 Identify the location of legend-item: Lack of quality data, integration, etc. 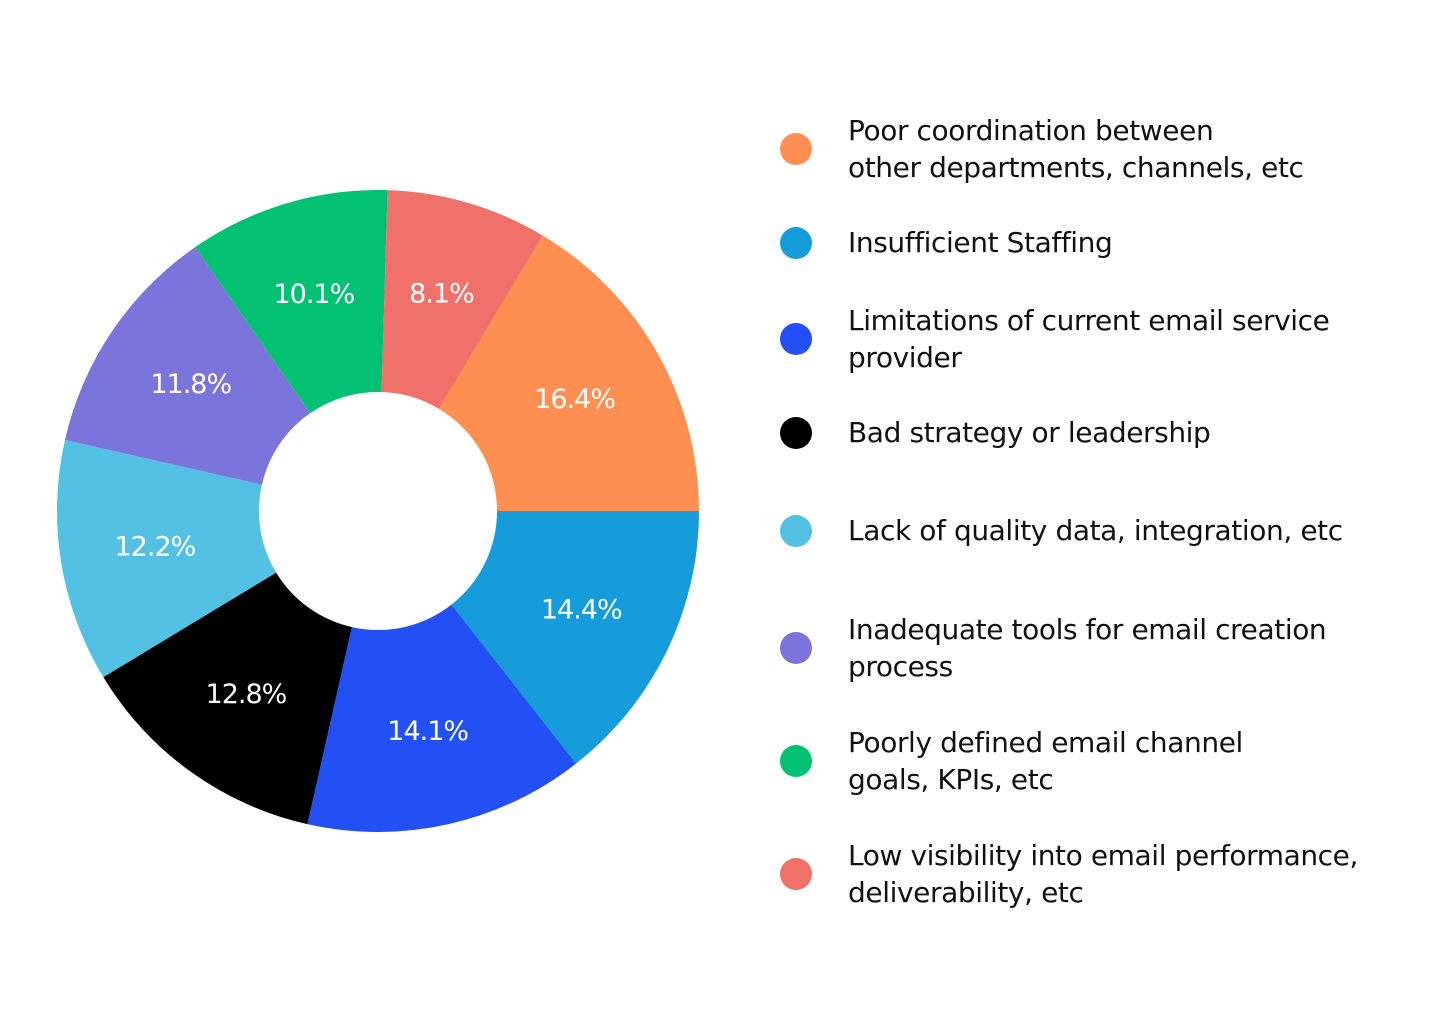
(1100, 530).